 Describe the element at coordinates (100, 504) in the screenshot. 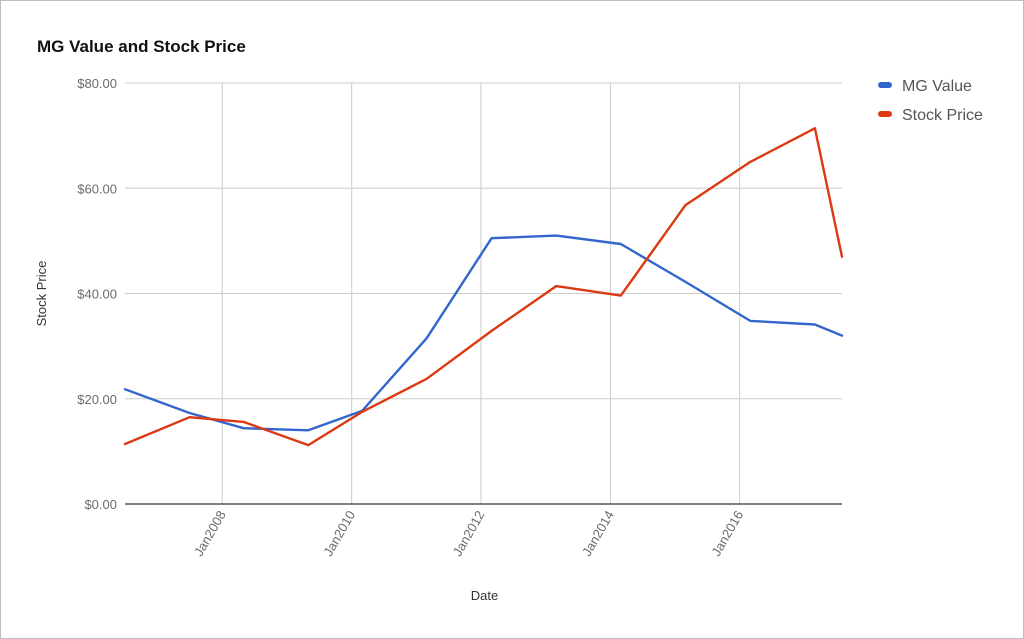

I see `y-tick-label: $0.00` at that location.